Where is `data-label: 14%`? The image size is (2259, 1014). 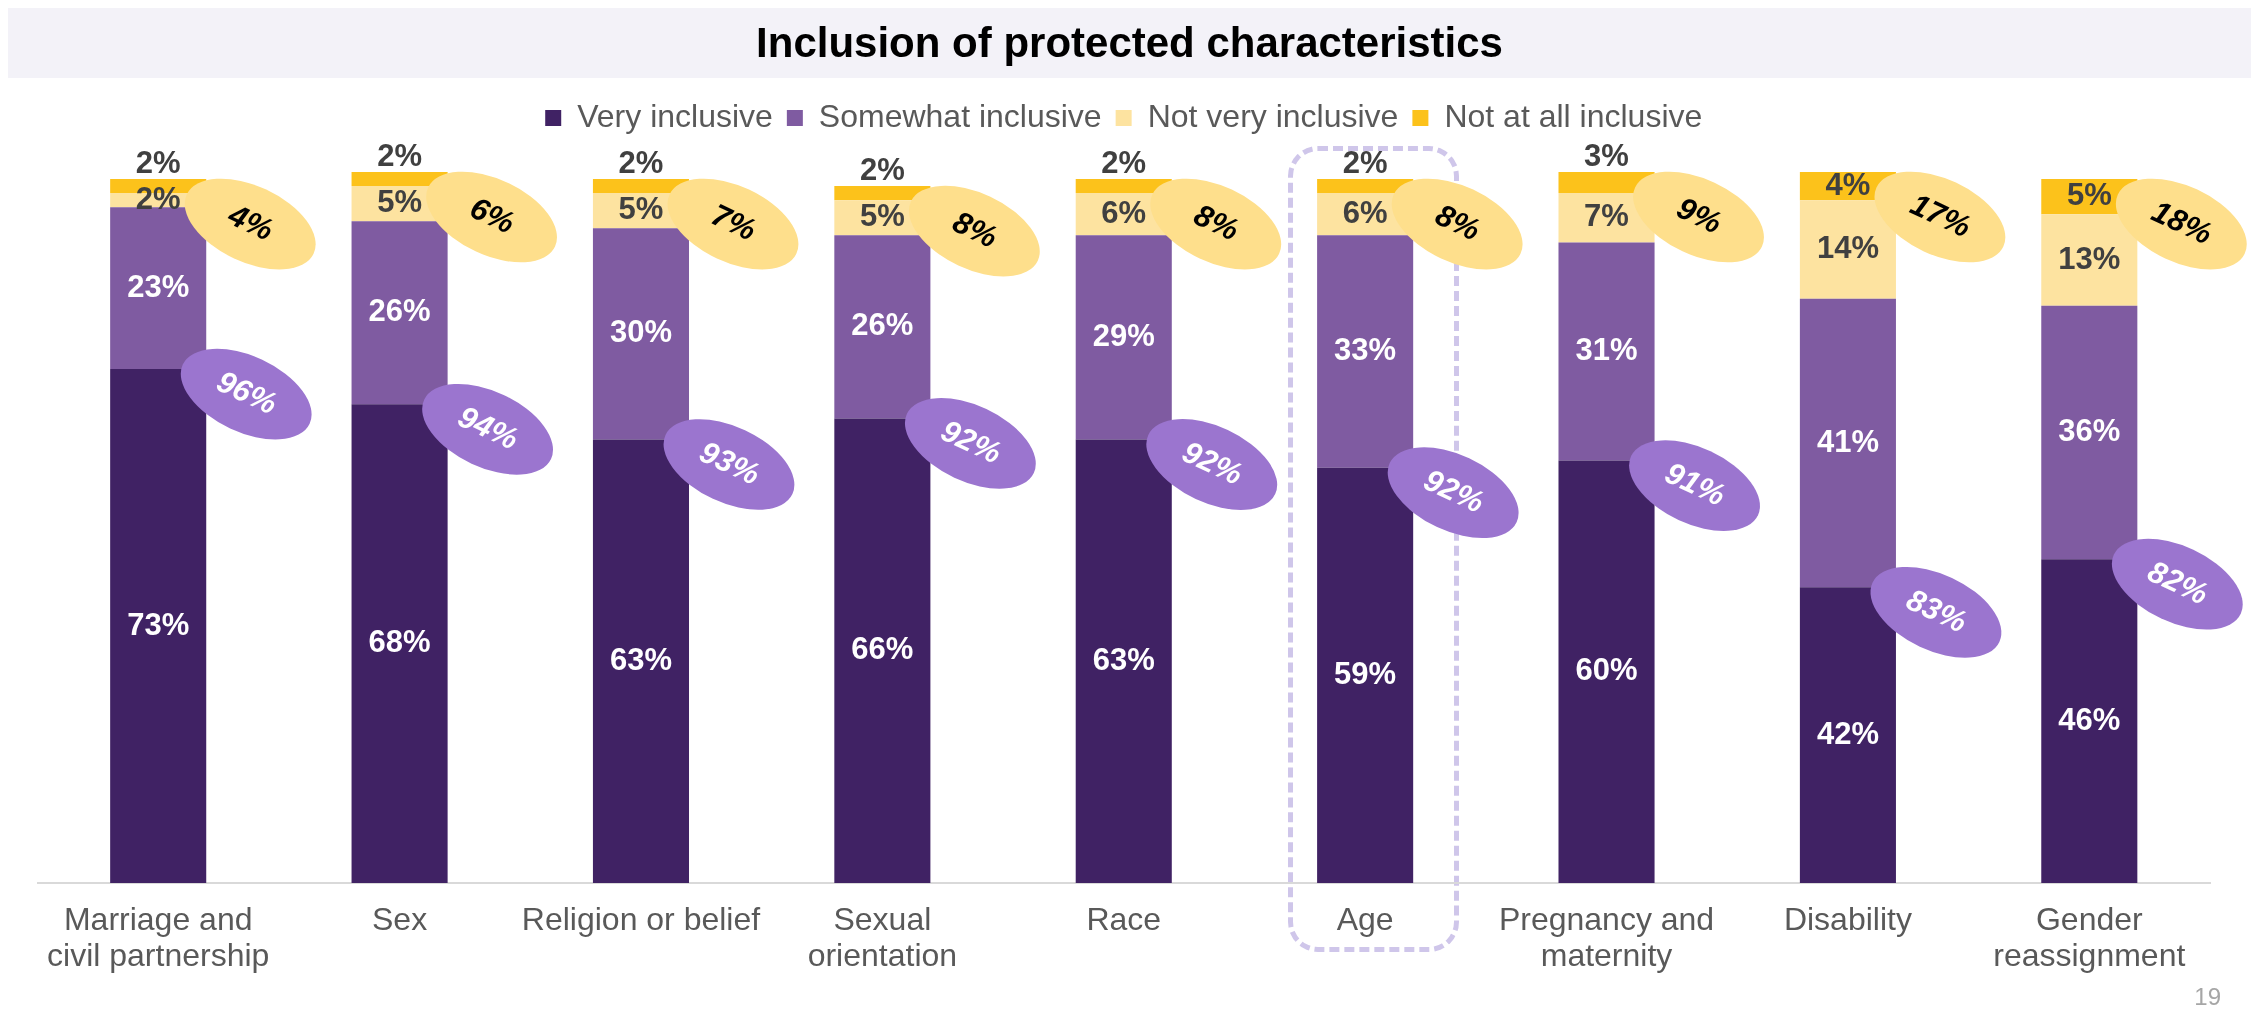 data-label: 14% is located at coordinates (1847, 247).